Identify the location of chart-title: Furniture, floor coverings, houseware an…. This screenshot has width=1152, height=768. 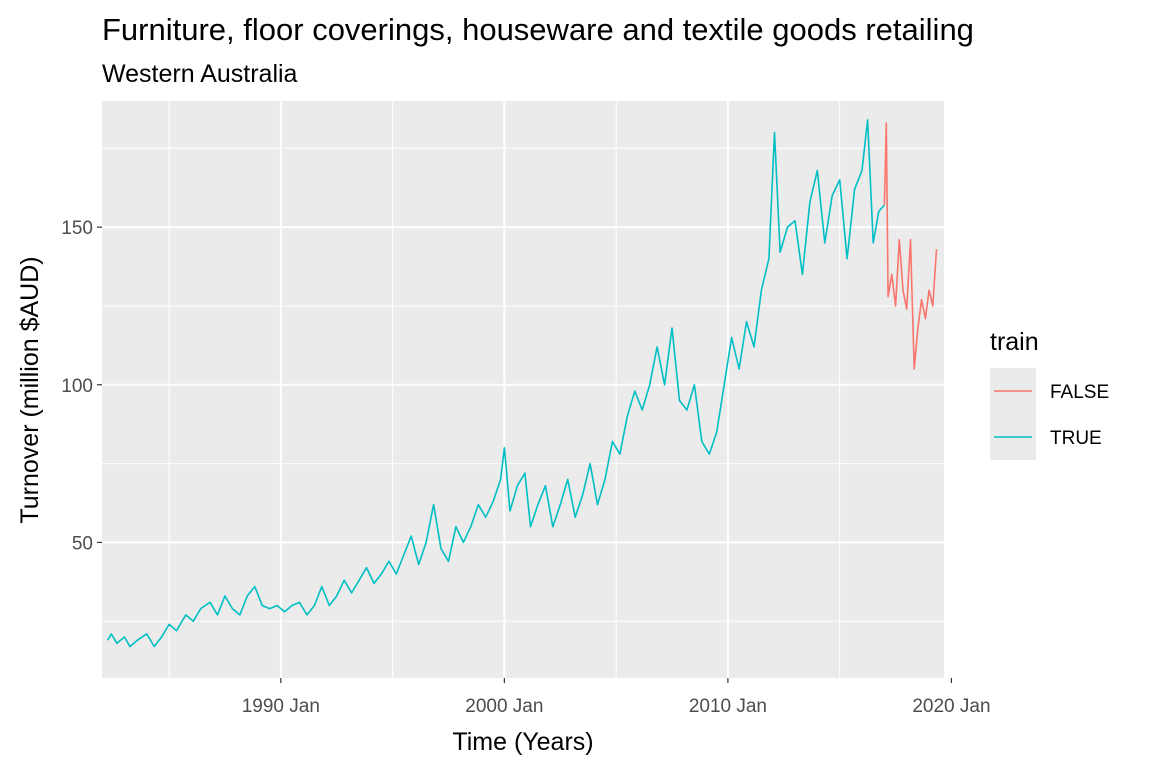
(538, 29).